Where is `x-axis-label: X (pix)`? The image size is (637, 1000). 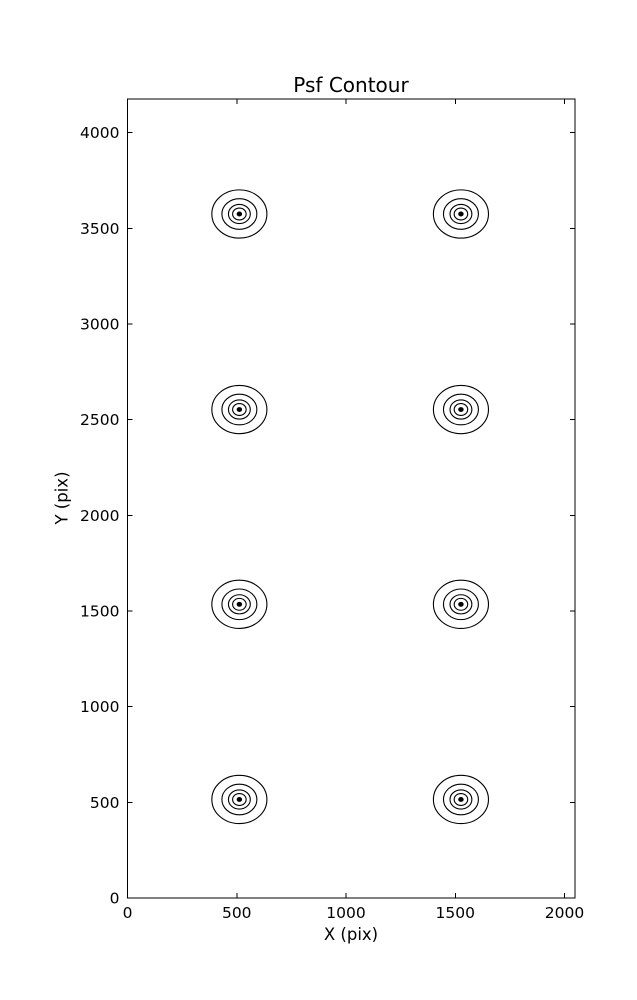
x-axis-label: X (pix) is located at coordinates (351, 934).